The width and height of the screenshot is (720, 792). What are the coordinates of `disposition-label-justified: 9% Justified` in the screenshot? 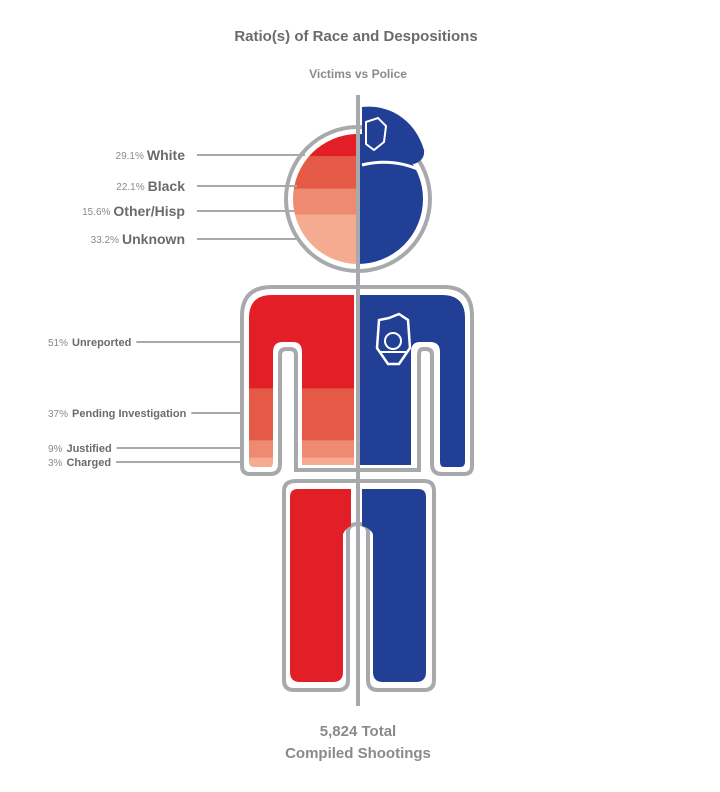 It's located at (146, 449).